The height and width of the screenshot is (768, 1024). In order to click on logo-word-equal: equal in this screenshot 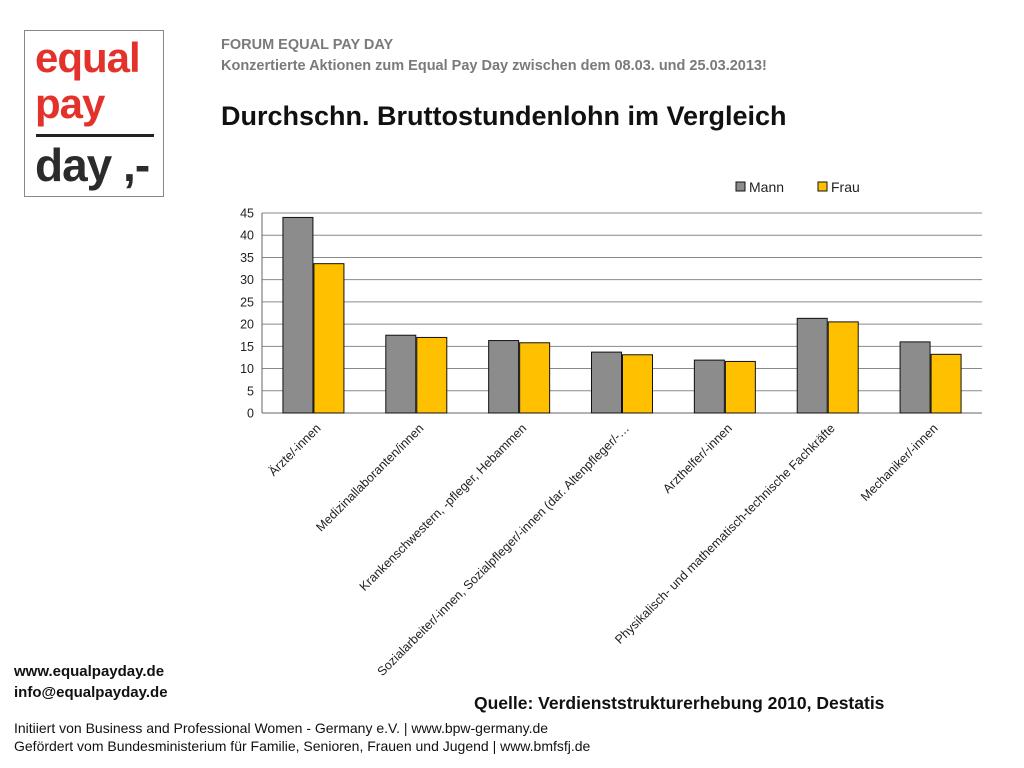, I will do `click(88, 57)`.